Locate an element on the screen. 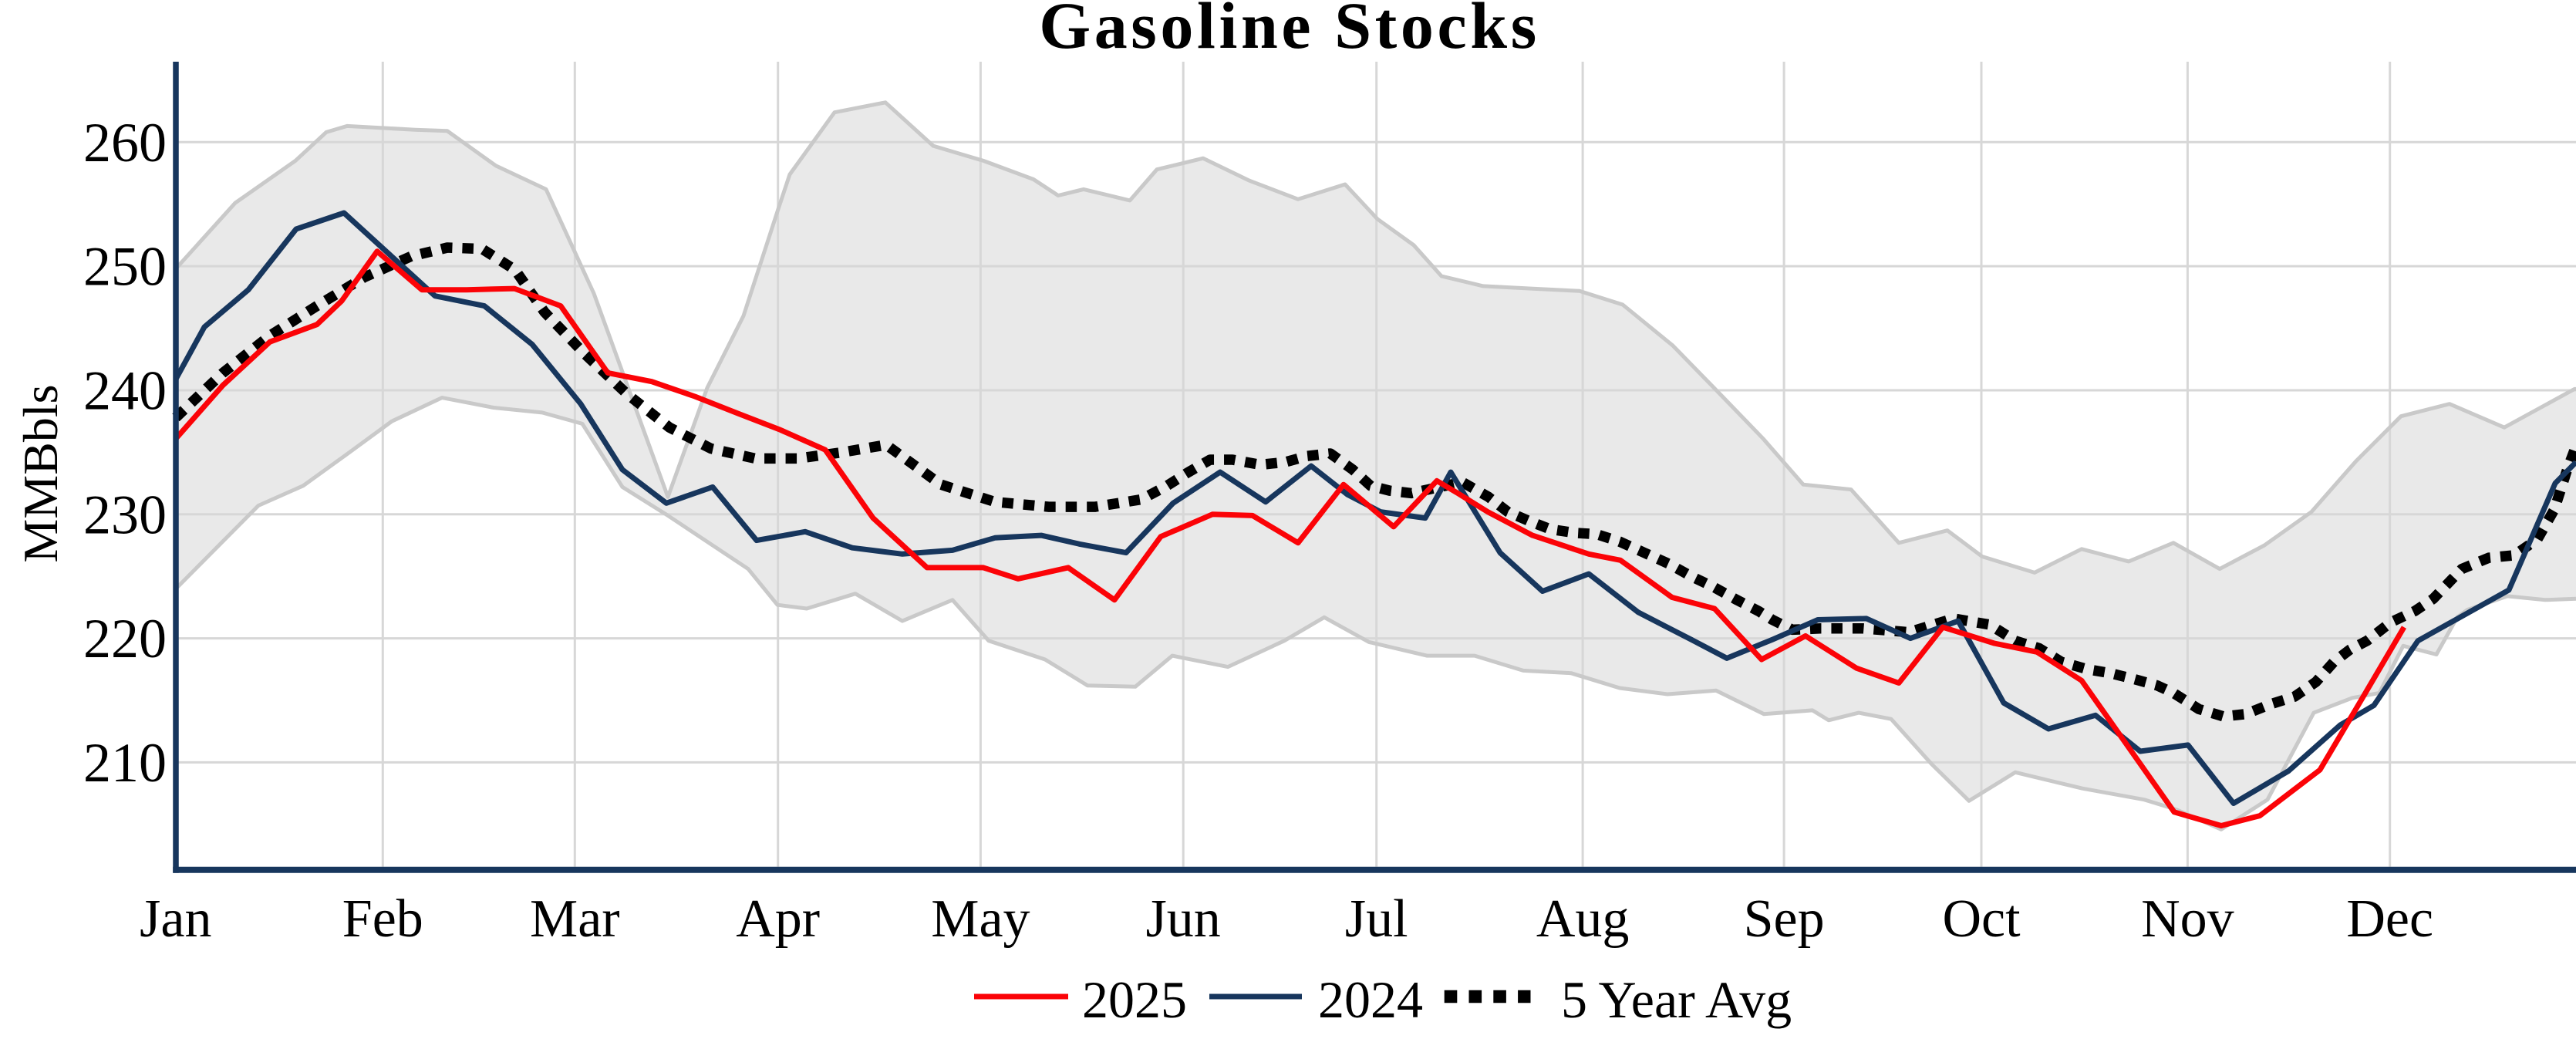 Image resolution: width=2576 pixels, height=1049 pixels. svg-text: 210 is located at coordinates (125, 763).